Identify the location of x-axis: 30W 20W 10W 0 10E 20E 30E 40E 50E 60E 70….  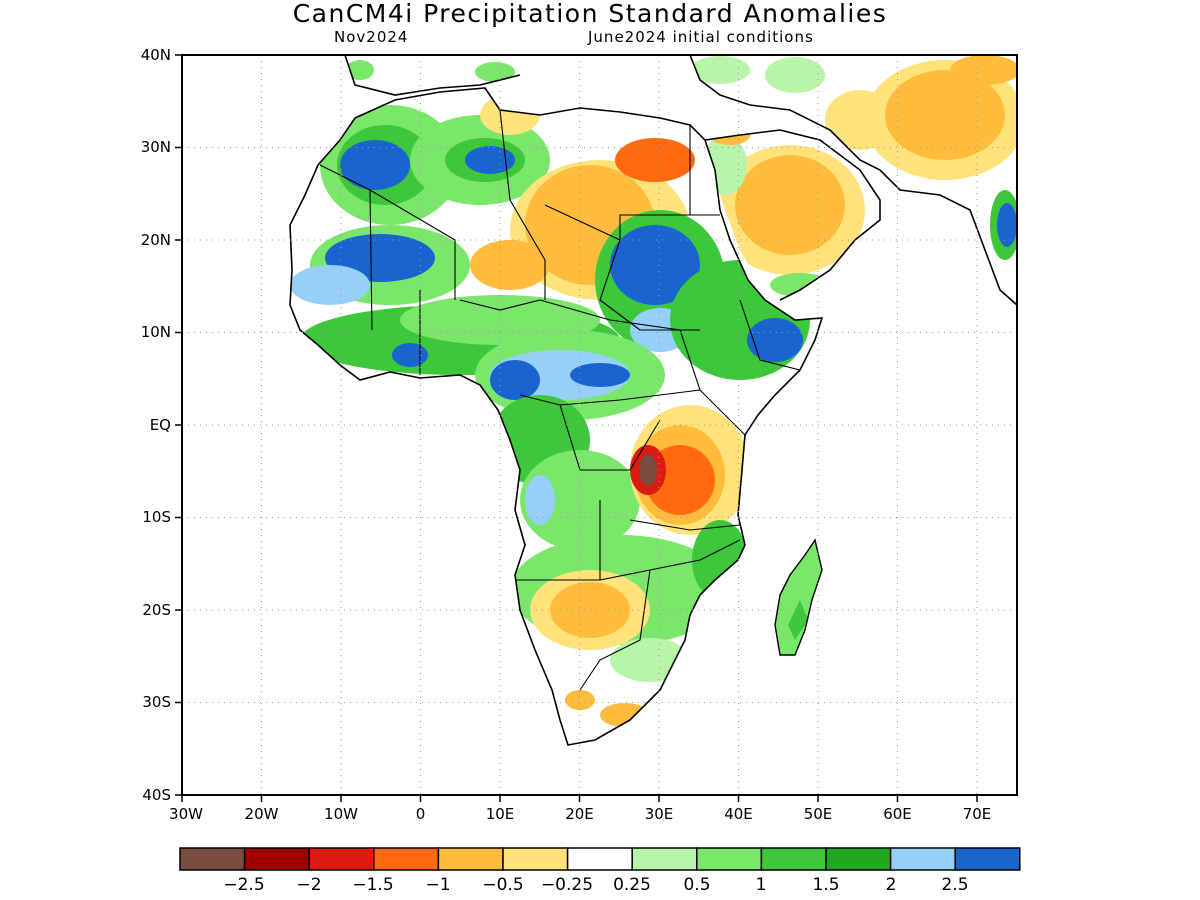
(580, 809).